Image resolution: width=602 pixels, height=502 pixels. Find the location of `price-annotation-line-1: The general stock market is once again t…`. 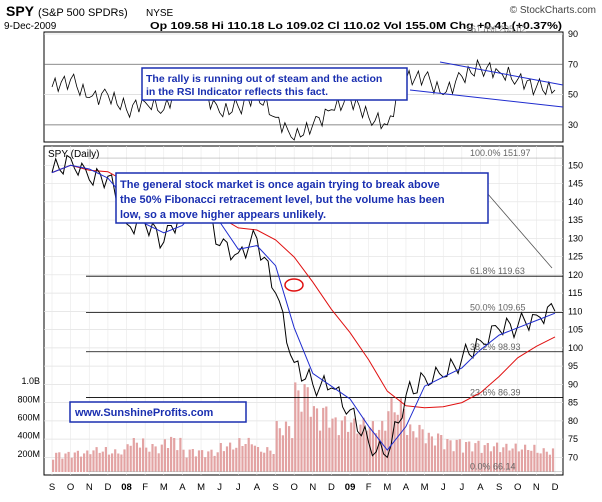

price-annotation-line-1: The general stock market is once again t… is located at coordinates (280, 185).